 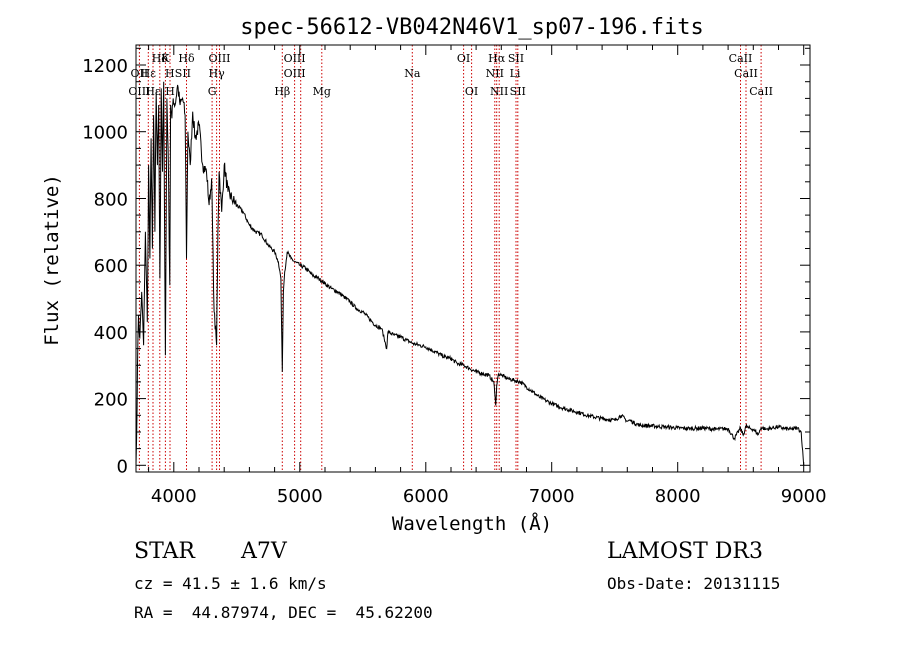 What do you see at coordinates (282, 91) in the screenshot?
I see `line-annotation: Hβ` at bounding box center [282, 91].